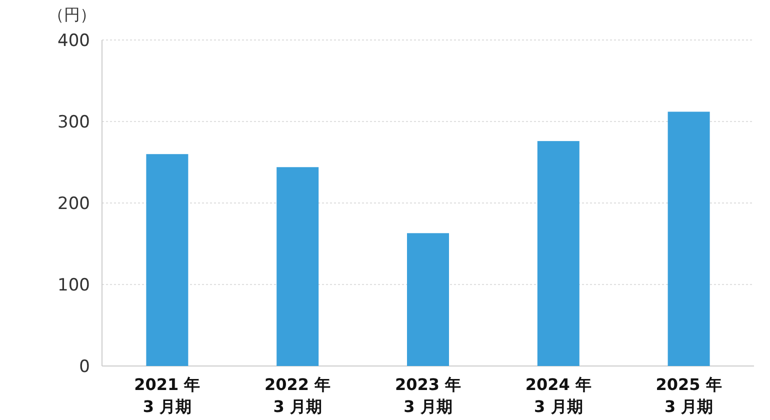 The width and height of the screenshot is (770, 420). Describe the element at coordinates (74, 285) in the screenshot. I see `y-tick-label: 100` at that location.